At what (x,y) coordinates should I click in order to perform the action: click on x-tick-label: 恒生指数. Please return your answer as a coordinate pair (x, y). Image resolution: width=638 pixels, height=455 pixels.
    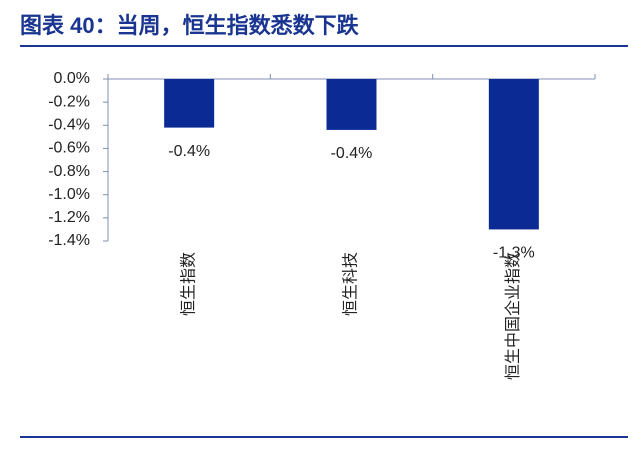
    Looking at the image, I should click on (188, 284).